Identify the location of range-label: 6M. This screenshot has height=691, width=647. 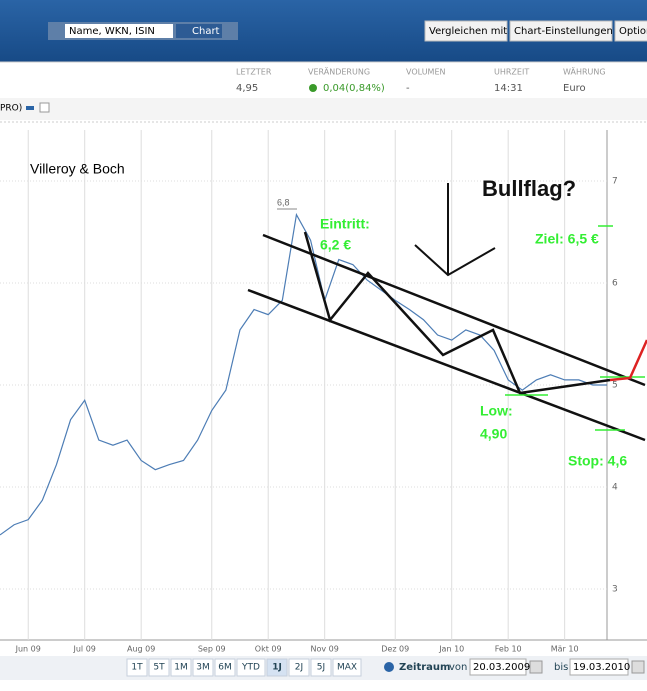
(225, 668).